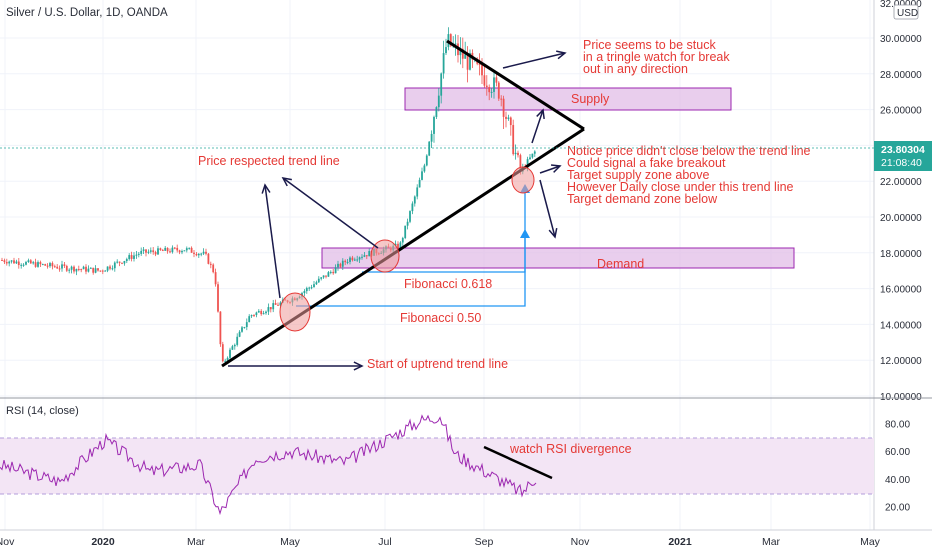 The height and width of the screenshot is (550, 932). Describe the element at coordinates (901, 325) in the screenshot. I see `price-tick-label: 14.00000` at that location.